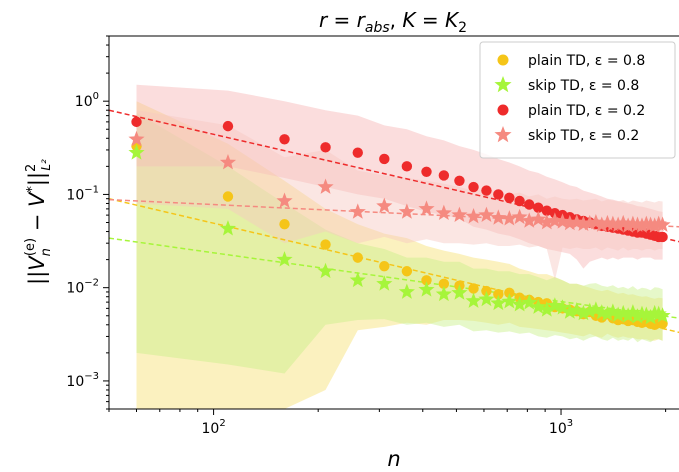 Image resolution: width=679 pixels, height=472 pixels. I want to click on chart-title: r = rabs, K = K2, so click(393, 22).